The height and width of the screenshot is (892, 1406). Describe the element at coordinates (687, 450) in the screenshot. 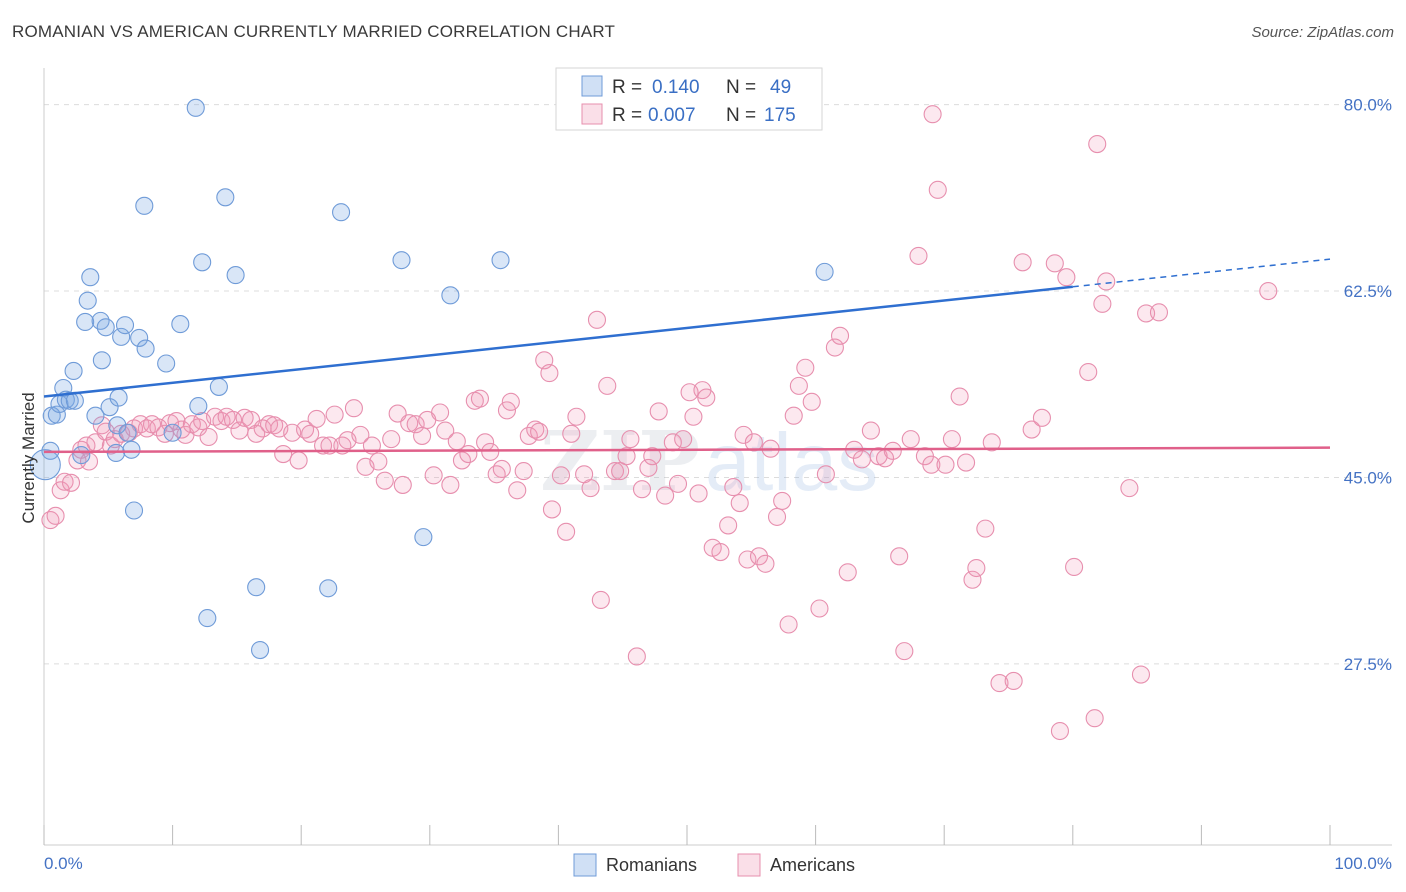

I see `americans-trend-line` at that location.